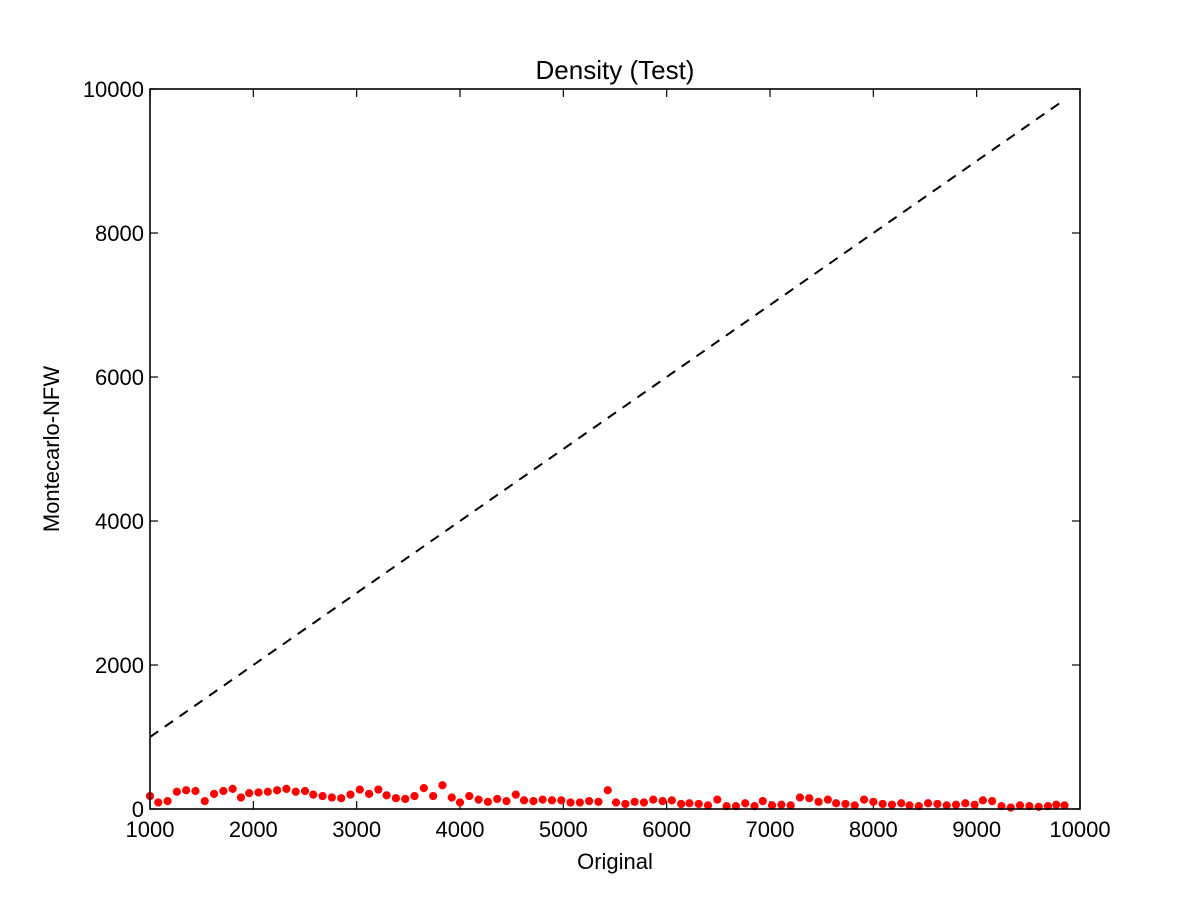 The image size is (1200, 900). I want to click on x-tick-label: 1000, so click(150, 829).